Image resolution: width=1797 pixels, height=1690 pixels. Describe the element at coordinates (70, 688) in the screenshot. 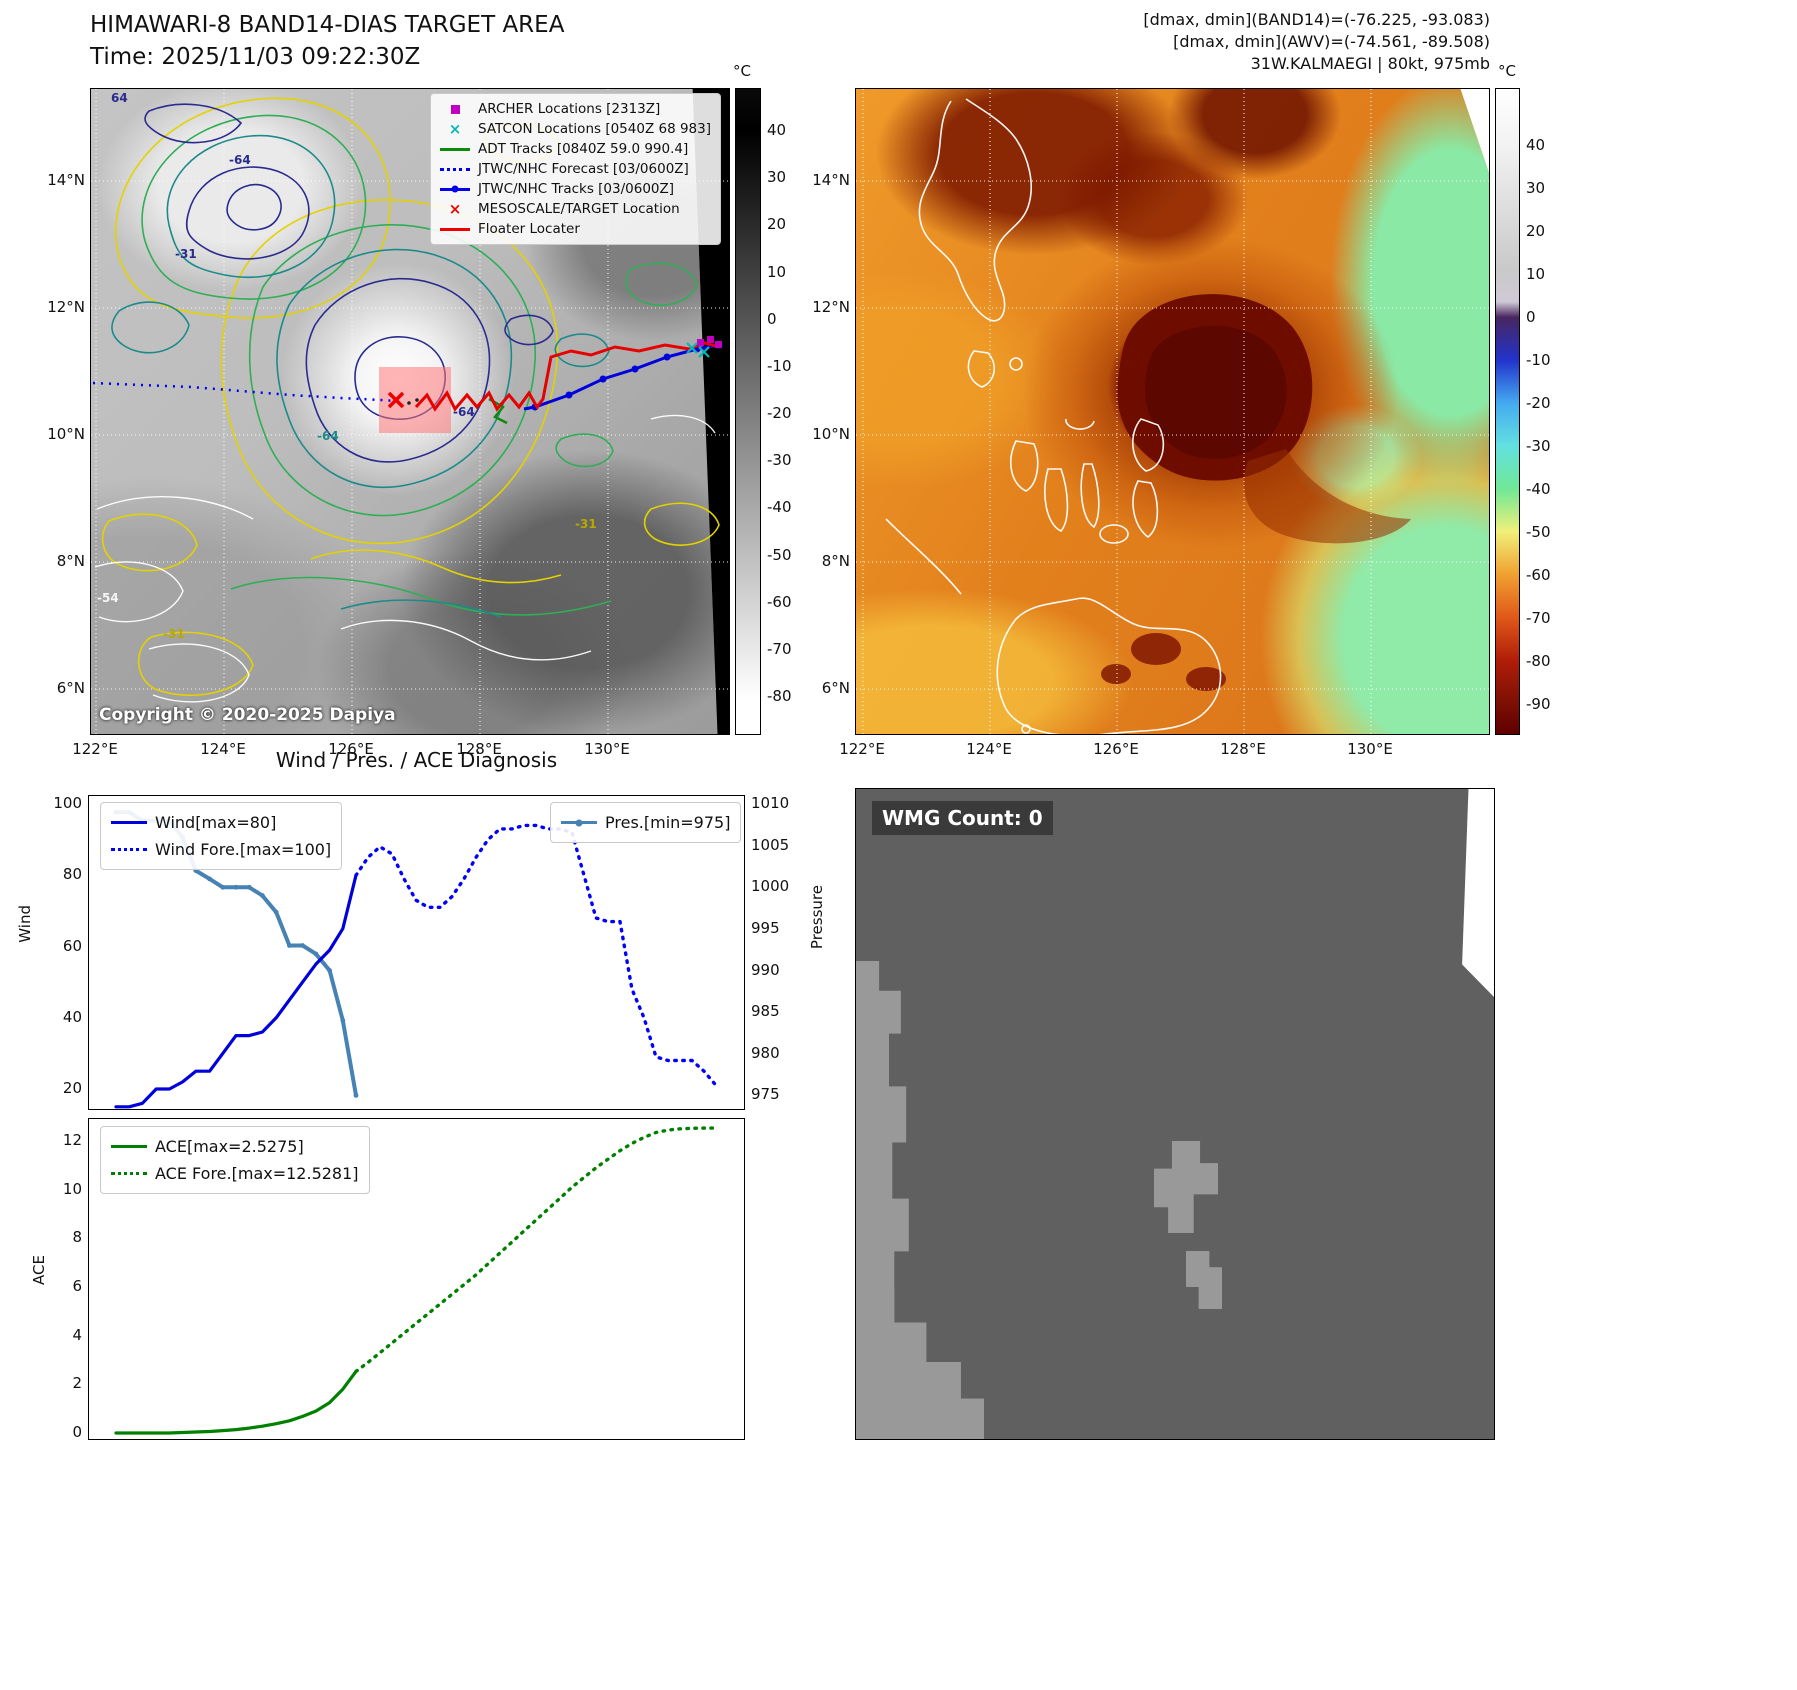

I see `y-tick-label: 6°N` at that location.